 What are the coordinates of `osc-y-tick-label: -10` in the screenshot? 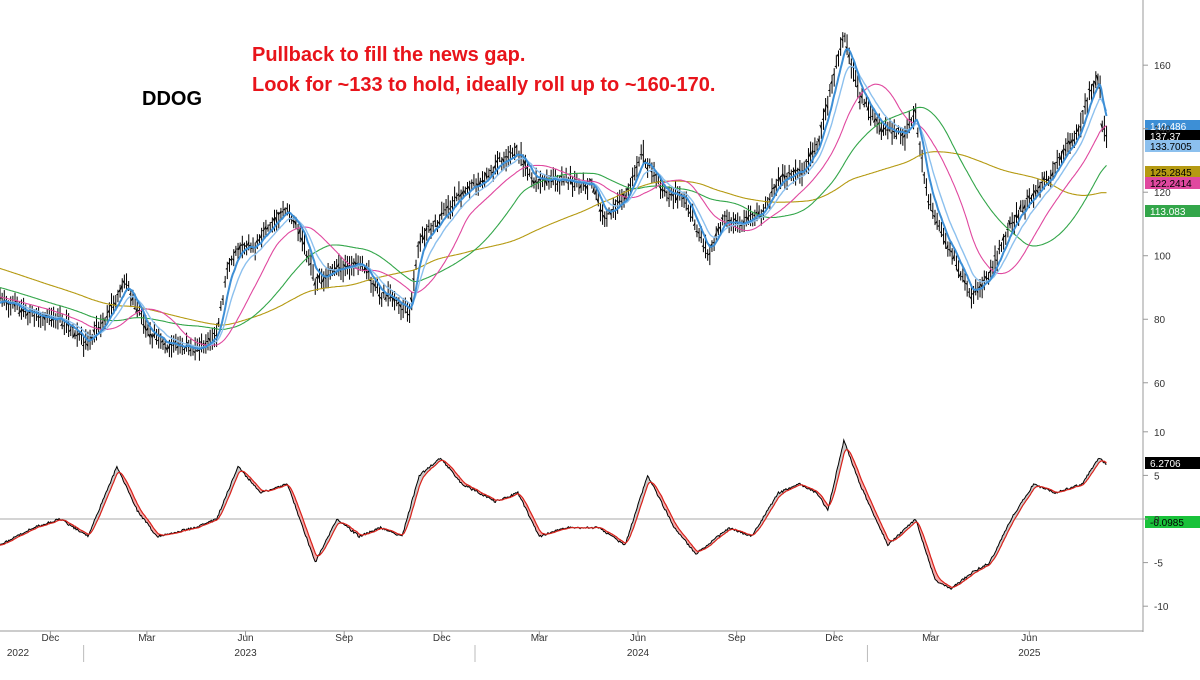 It's located at (1161, 607).